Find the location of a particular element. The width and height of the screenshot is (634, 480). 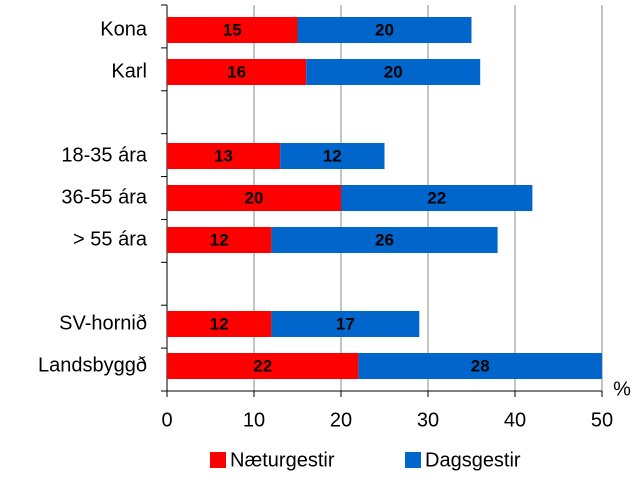

x-tick-label: 0 is located at coordinates (166, 420).